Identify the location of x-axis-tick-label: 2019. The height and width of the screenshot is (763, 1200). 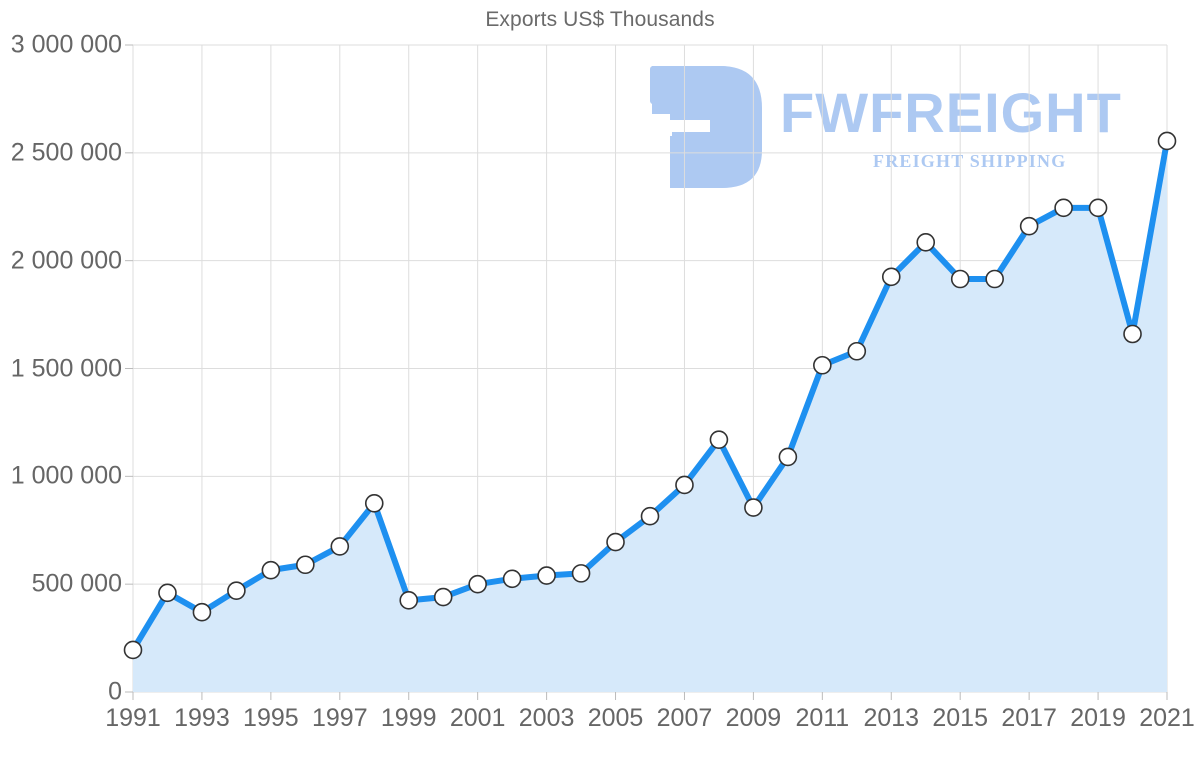
(1098, 718).